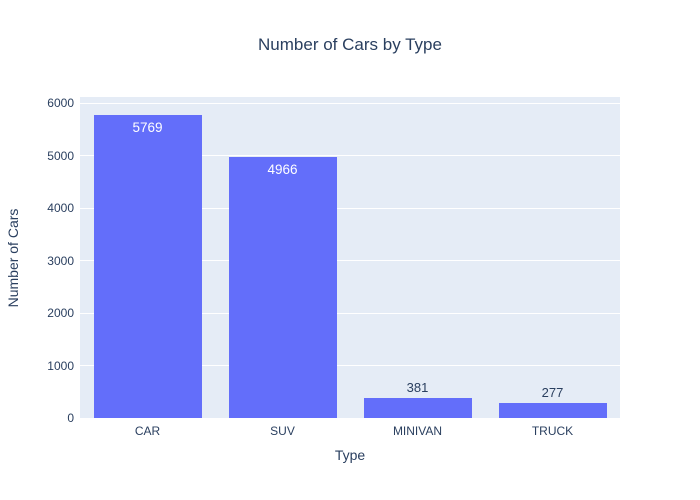 The image size is (700, 500). I want to click on bar-value-label: 4966, so click(282, 170).